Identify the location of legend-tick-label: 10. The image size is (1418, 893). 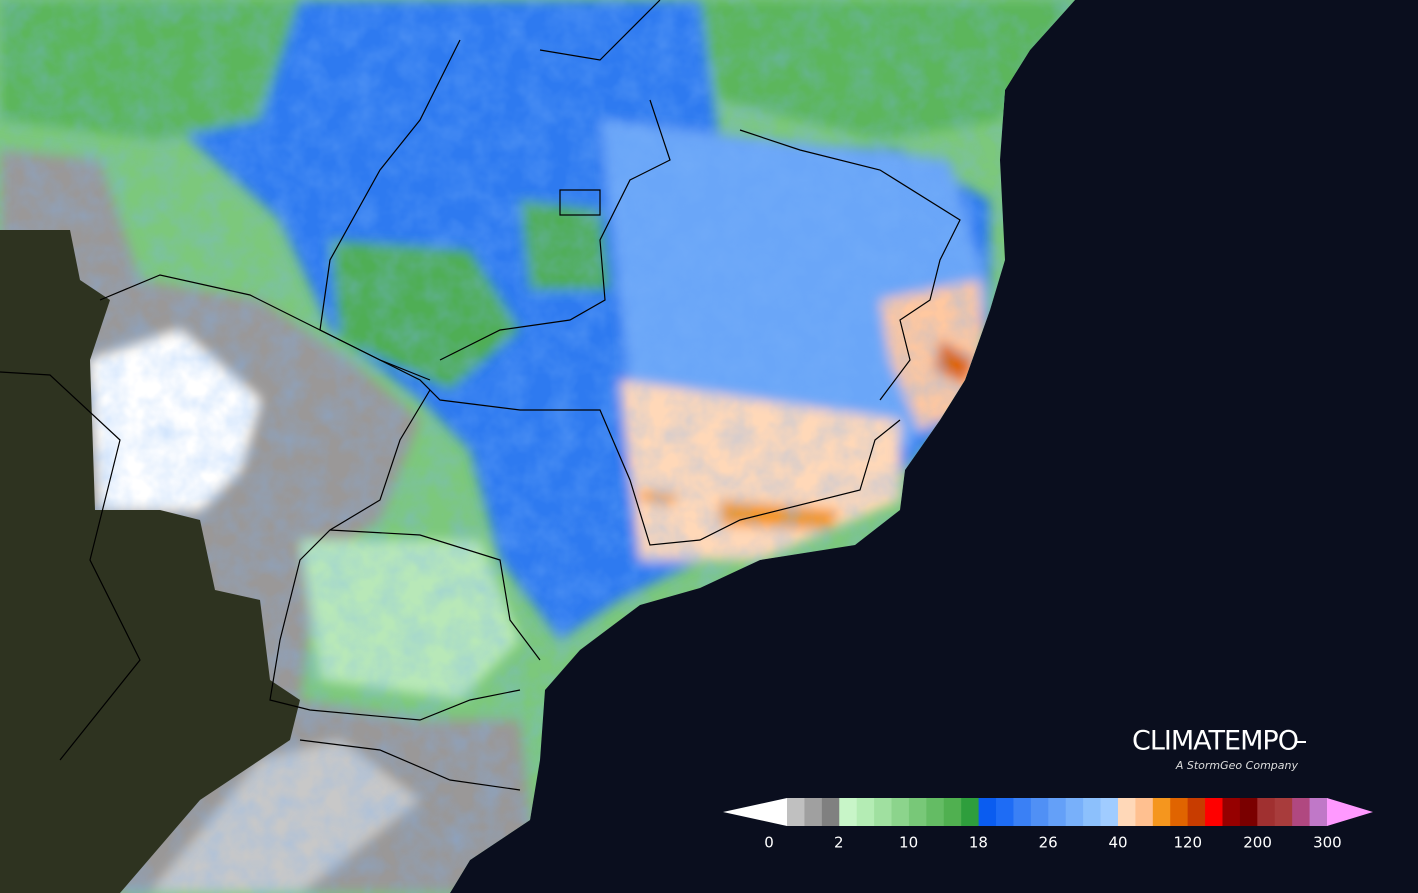
(908, 843).